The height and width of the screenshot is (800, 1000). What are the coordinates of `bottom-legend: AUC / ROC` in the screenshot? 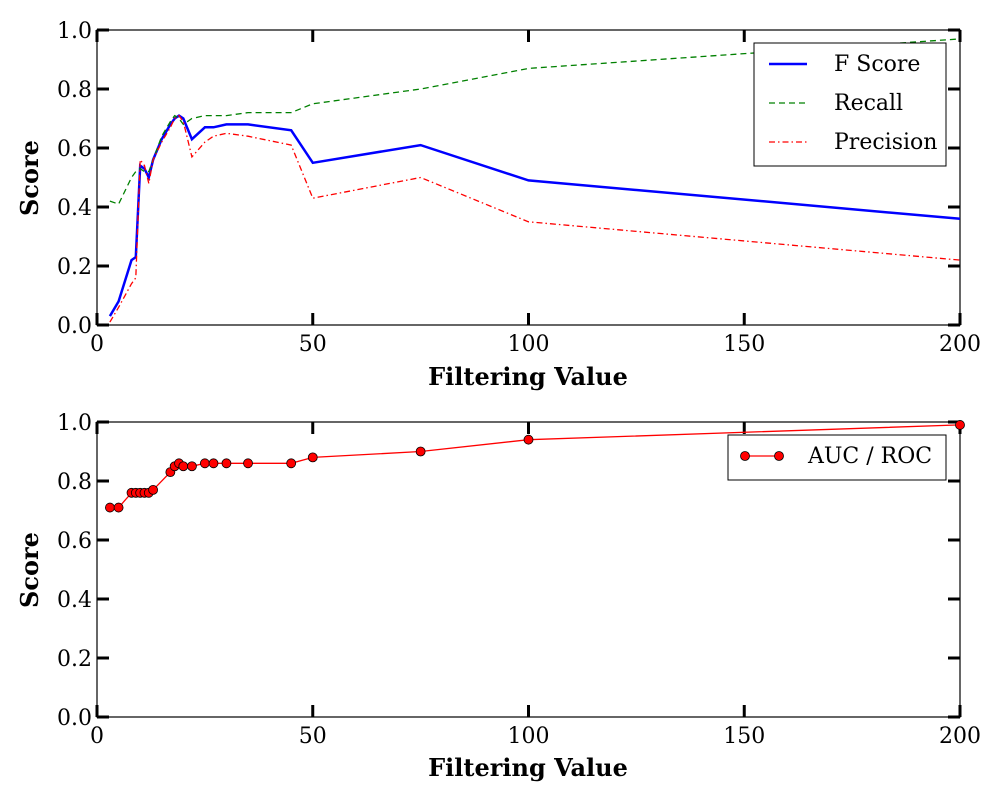 It's located at (837, 457).